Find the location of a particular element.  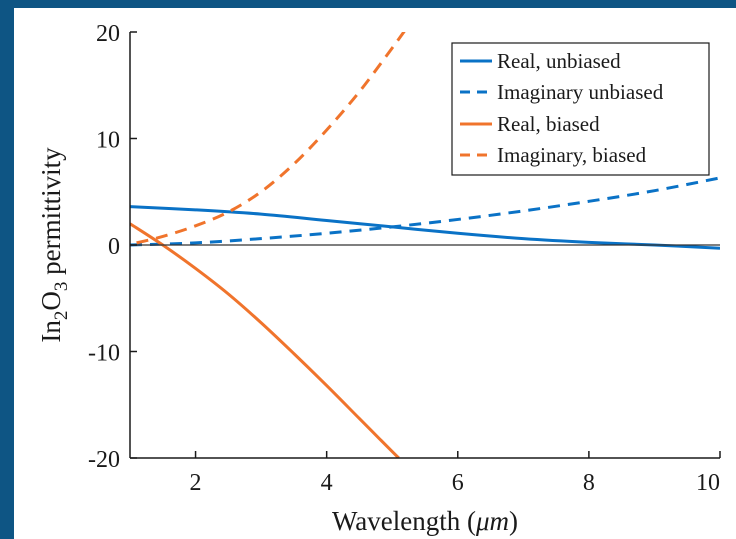

legend-label-real-unbiased: Real, unbiased is located at coordinates (559, 61).